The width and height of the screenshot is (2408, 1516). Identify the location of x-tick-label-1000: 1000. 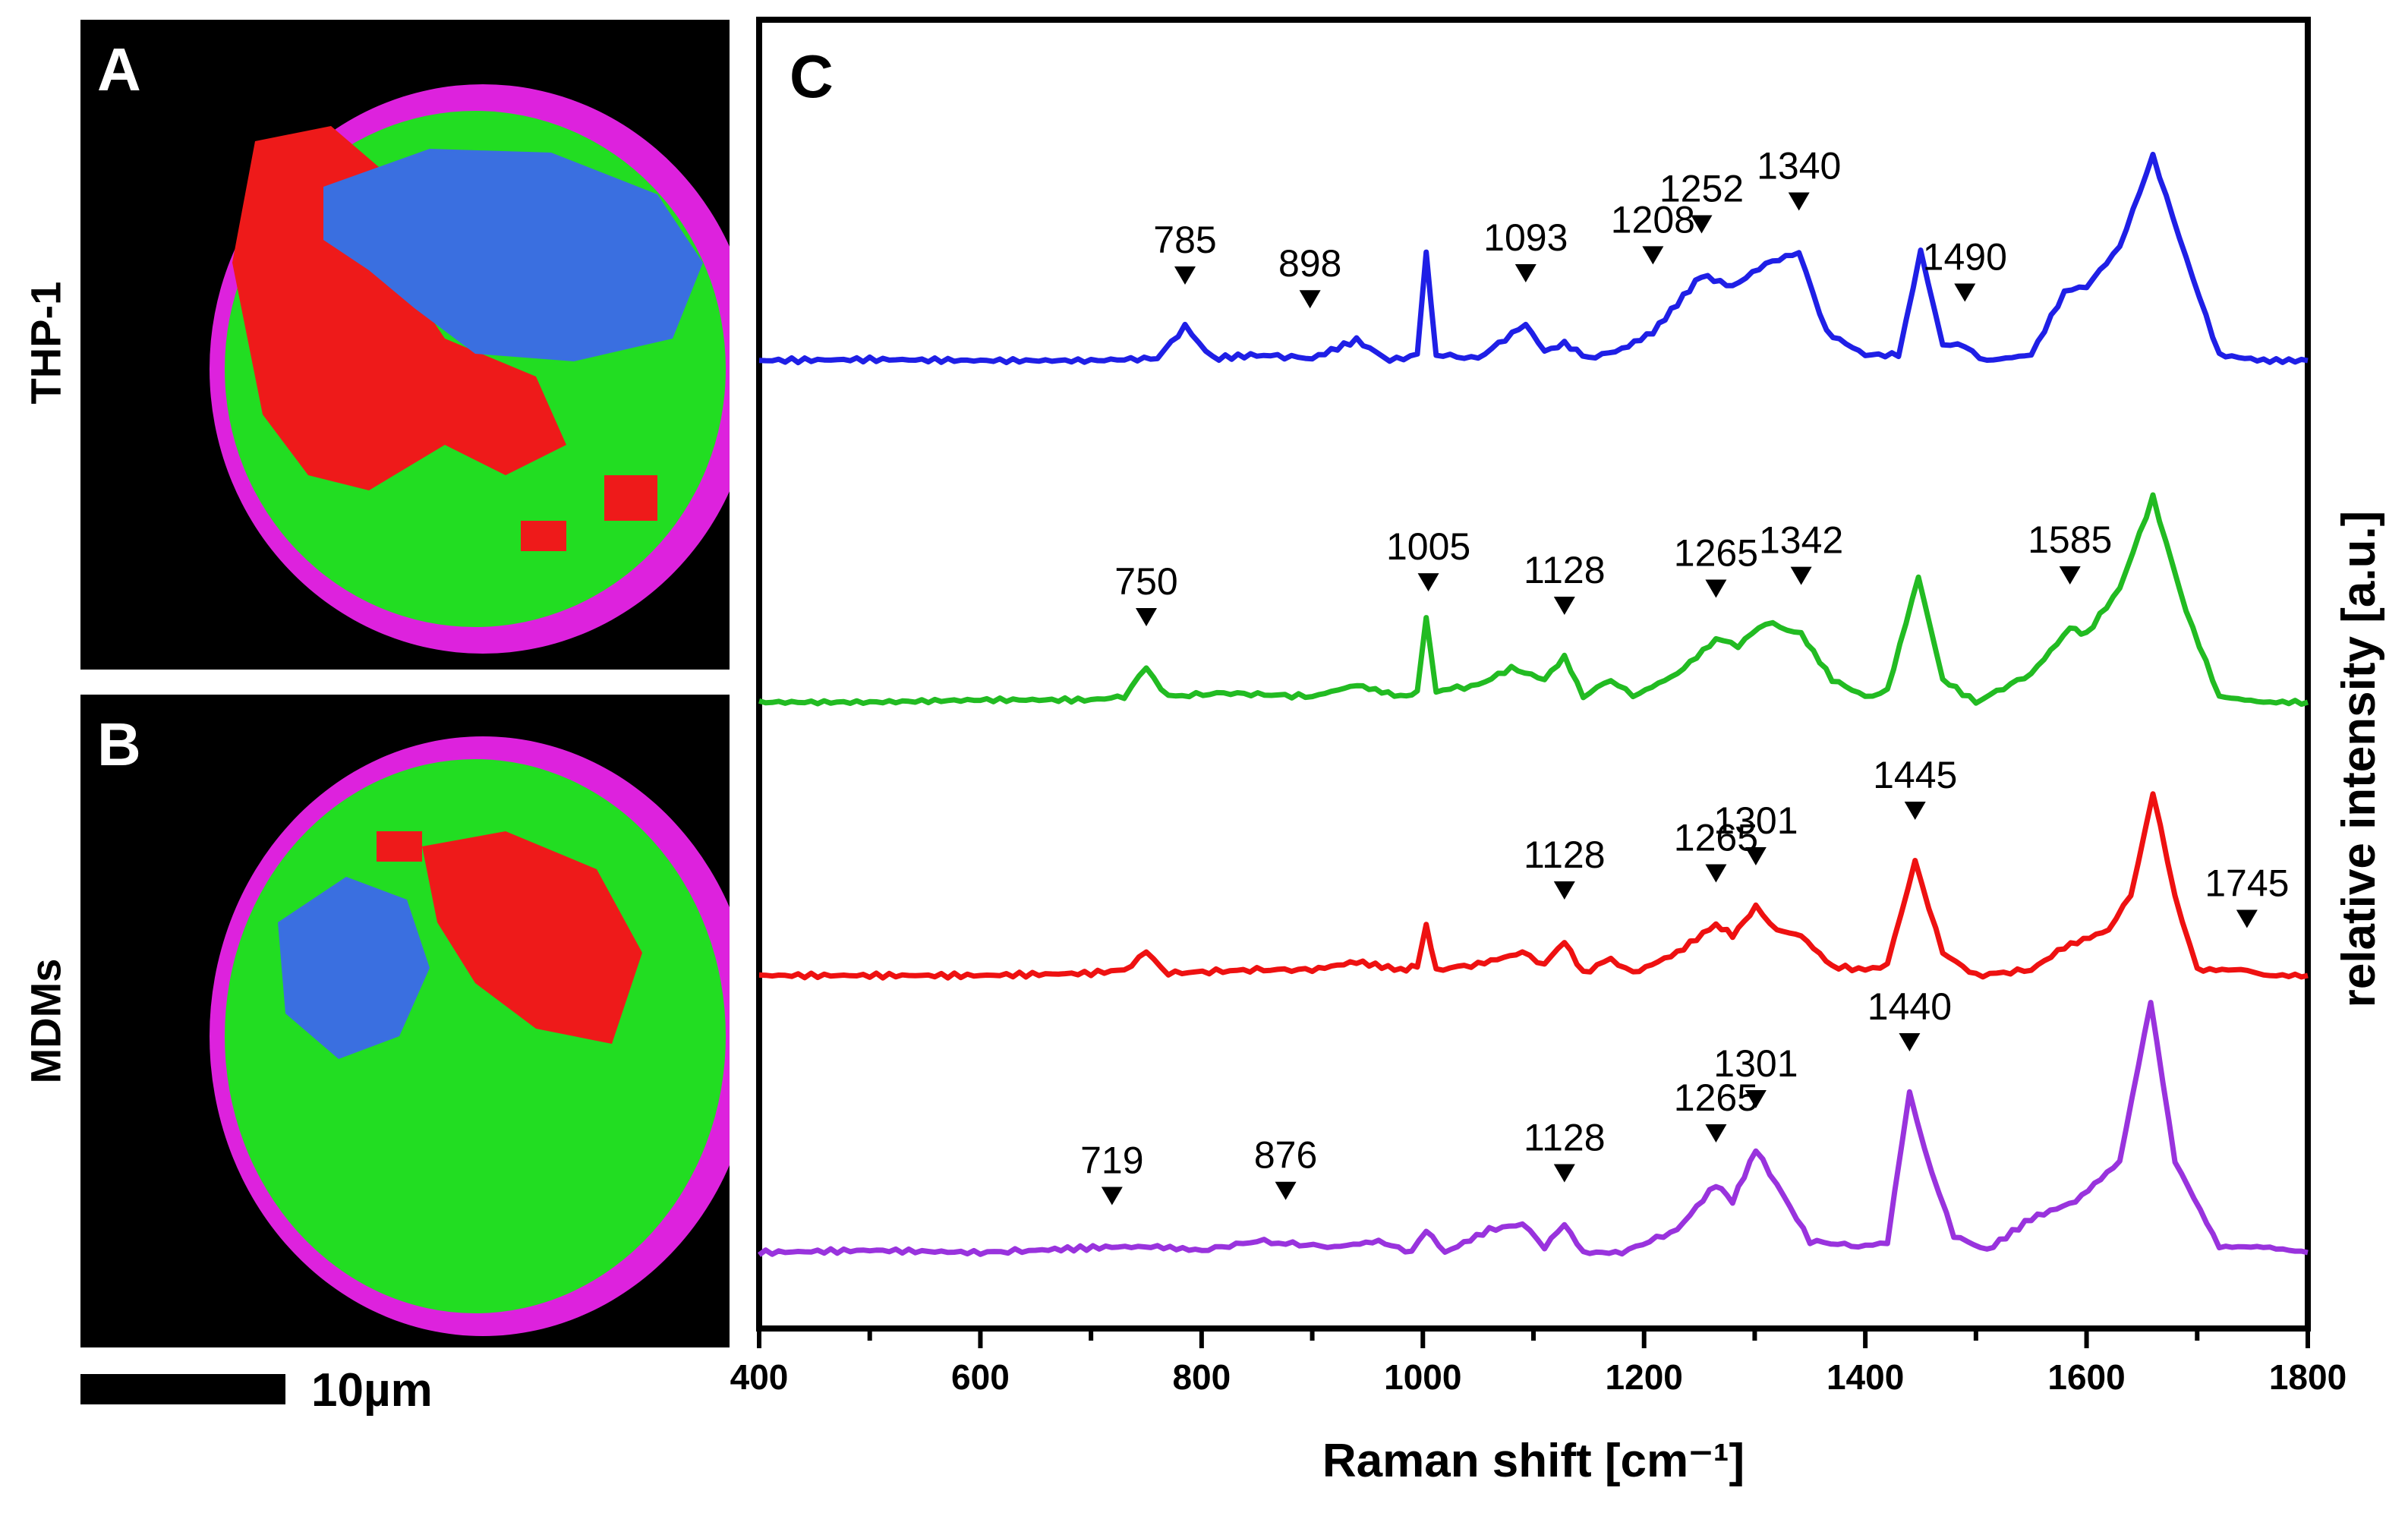
(1422, 1377).